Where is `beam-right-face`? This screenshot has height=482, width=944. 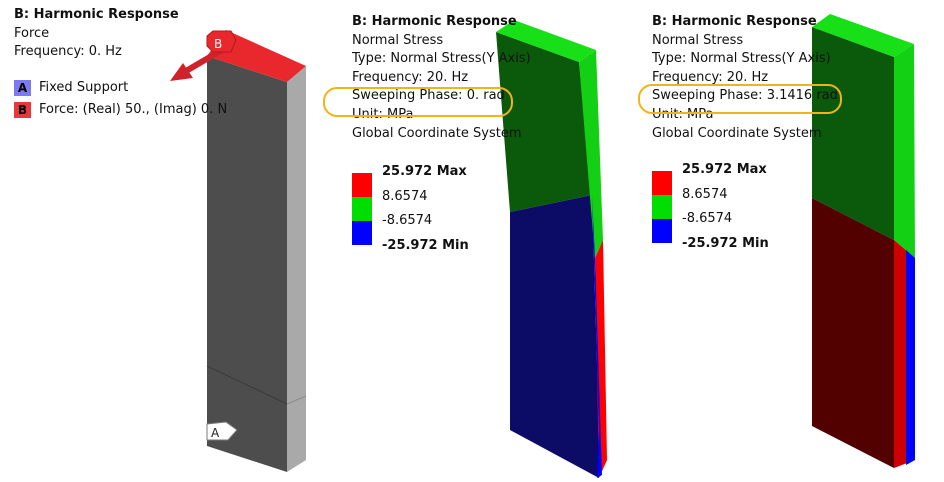
beam-right-face is located at coordinates (296, 269).